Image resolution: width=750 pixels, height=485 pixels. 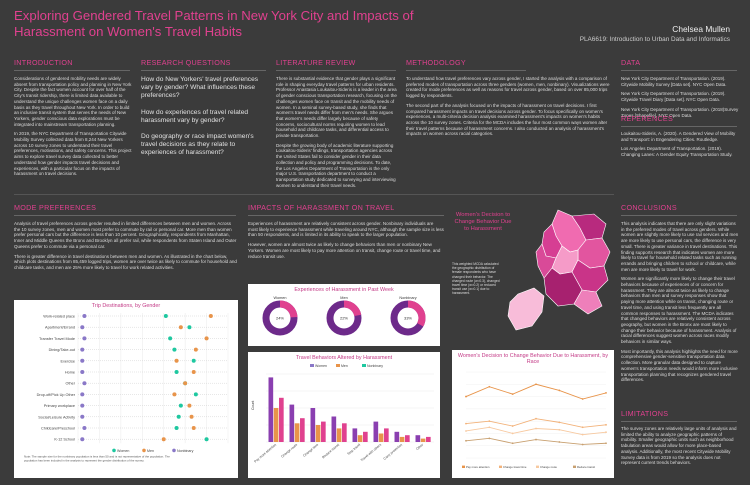 What do you see at coordinates (344, 316) in the screenshot?
I see `donut-svg: Women 24% Men 22% Nonbinary 33%` at bounding box center [344, 316].